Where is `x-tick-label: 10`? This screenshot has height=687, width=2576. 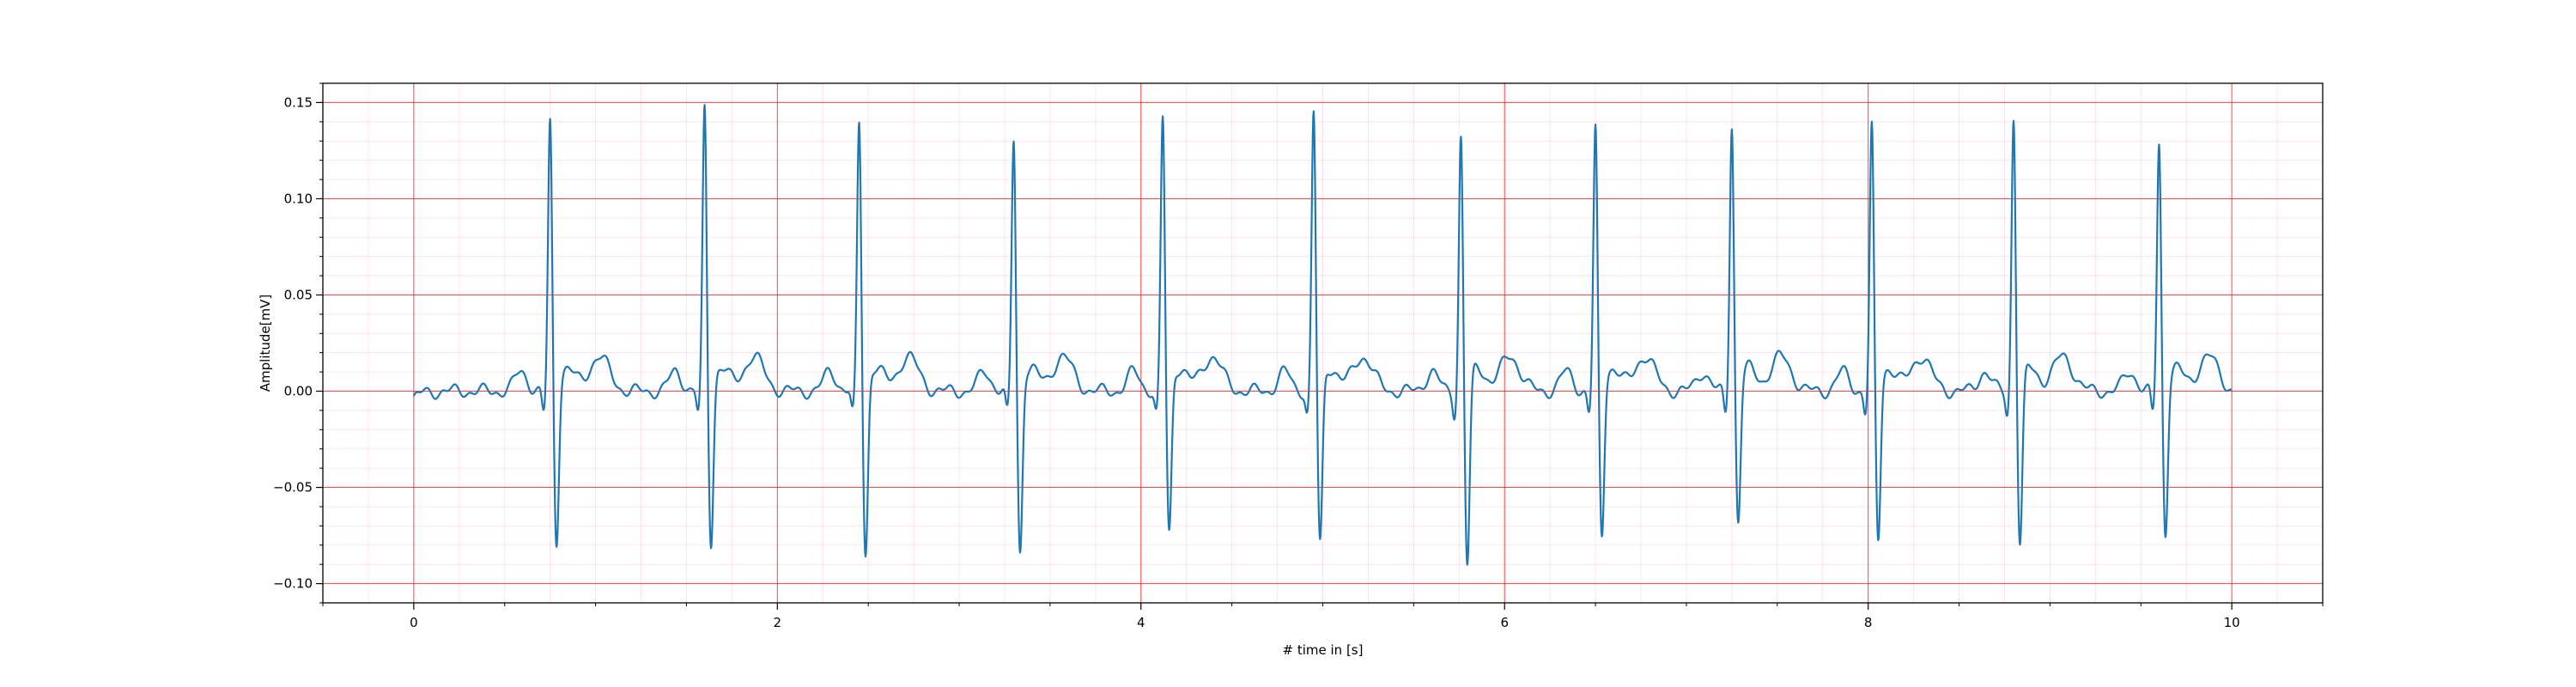
x-tick-label: 10 is located at coordinates (2232, 622).